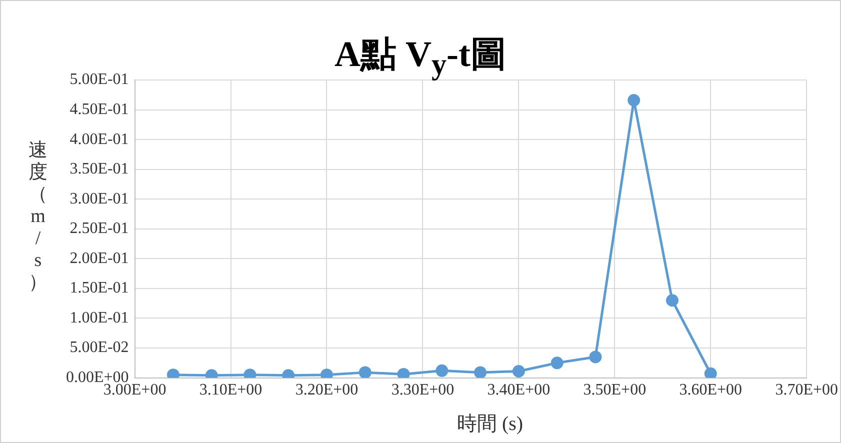 Image resolution: width=841 pixels, height=443 pixels. Describe the element at coordinates (99, 288) in the screenshot. I see `y-tick-label: 1.50E-01` at that location.